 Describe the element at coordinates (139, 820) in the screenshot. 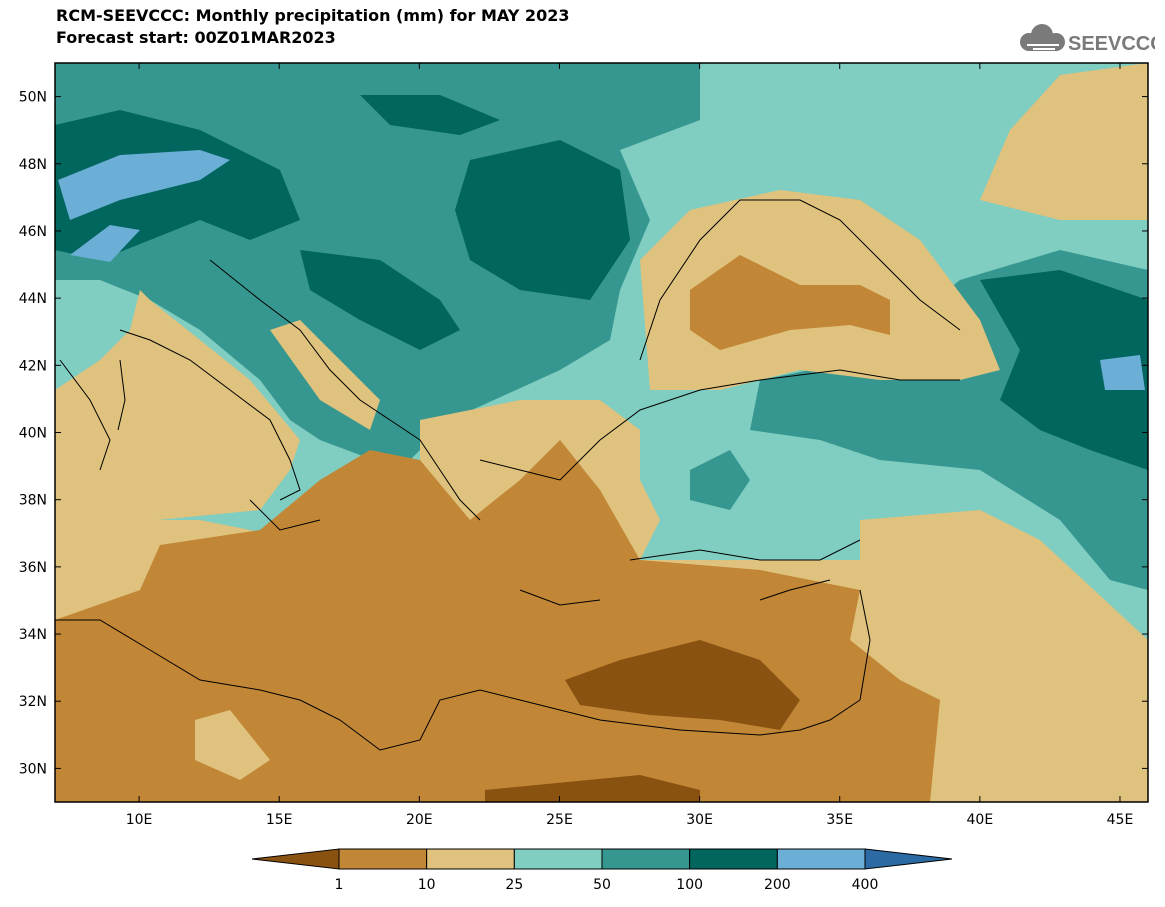

I see `lon-tick-label: 10E` at that location.